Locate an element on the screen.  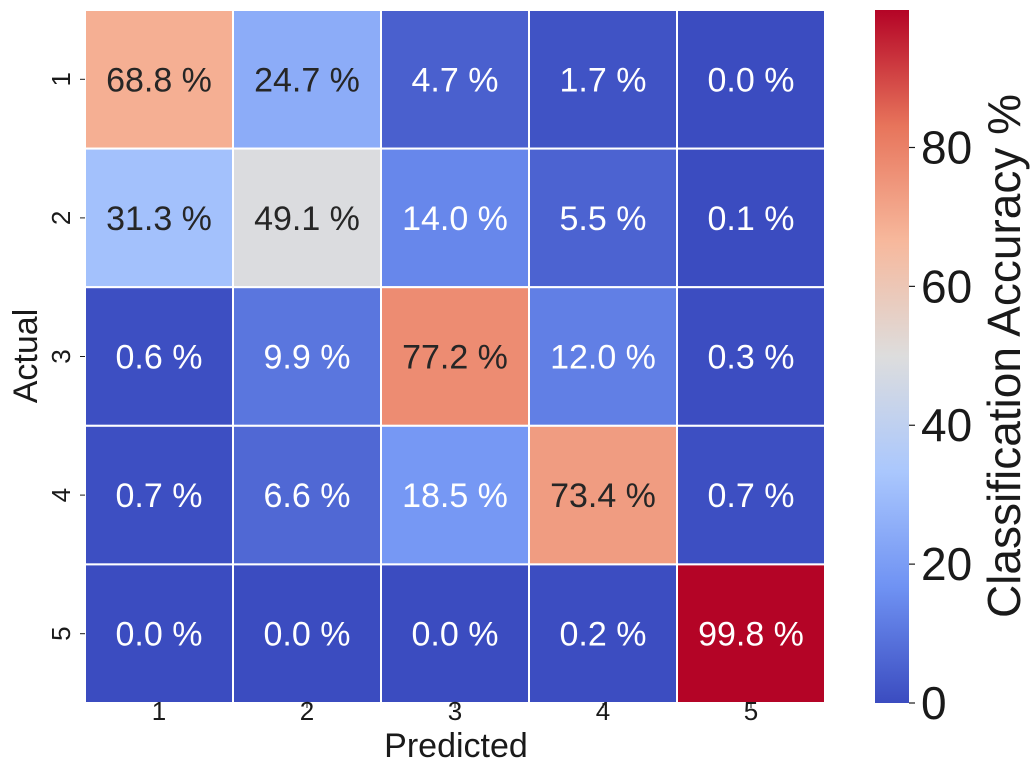
y-axis-ticks: 1 2 3 4 5 is located at coordinates (65, 356).